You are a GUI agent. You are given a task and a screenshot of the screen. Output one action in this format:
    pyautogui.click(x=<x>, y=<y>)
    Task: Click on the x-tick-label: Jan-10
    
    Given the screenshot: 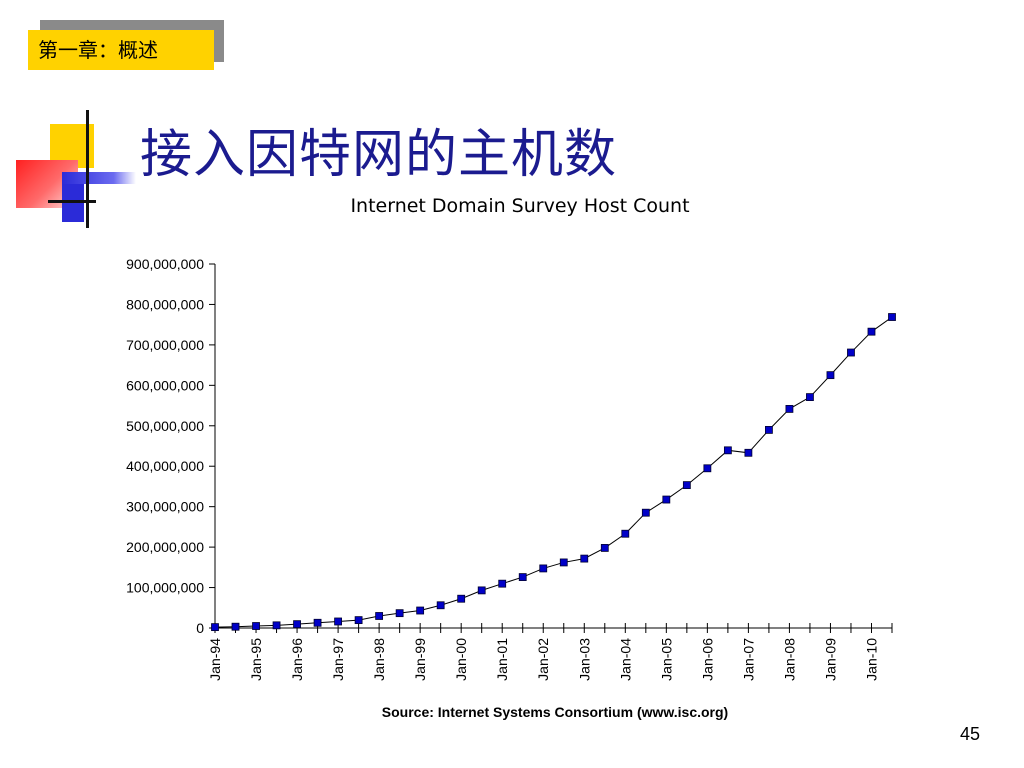 What is the action you would take?
    pyautogui.click(x=871, y=659)
    